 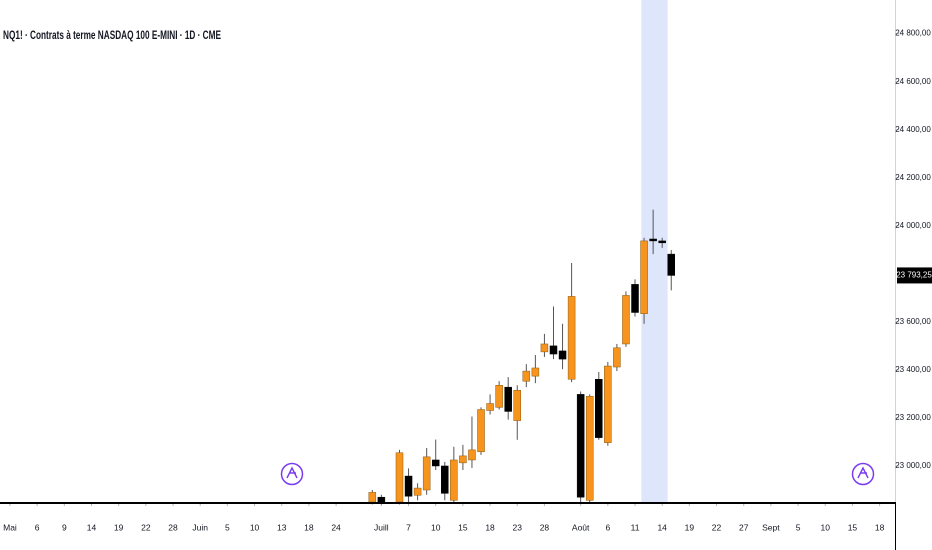 I want to click on x-tick-label: 14, so click(x=662, y=527).